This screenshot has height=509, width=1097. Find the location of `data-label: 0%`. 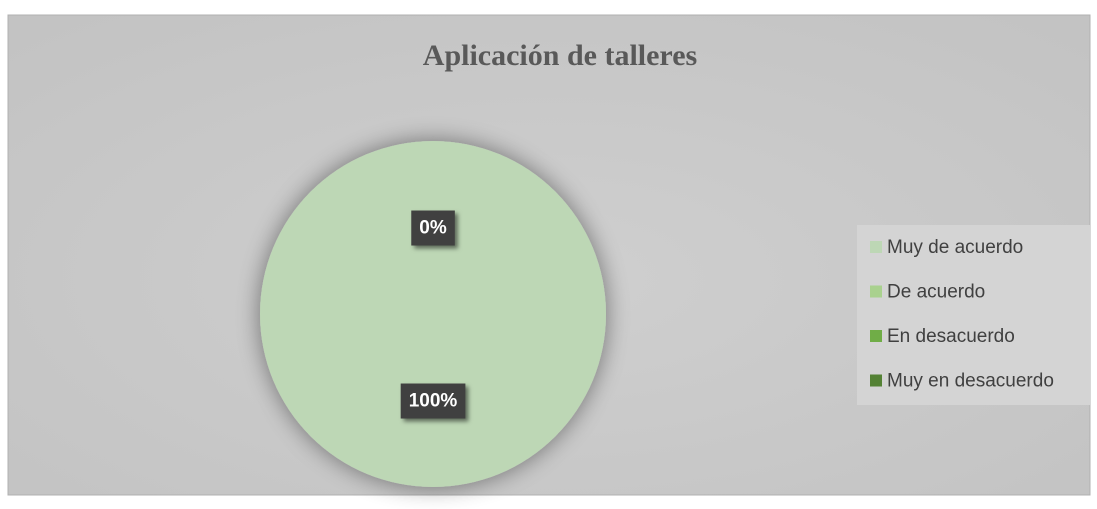

data-label: 0% is located at coordinates (433, 228).